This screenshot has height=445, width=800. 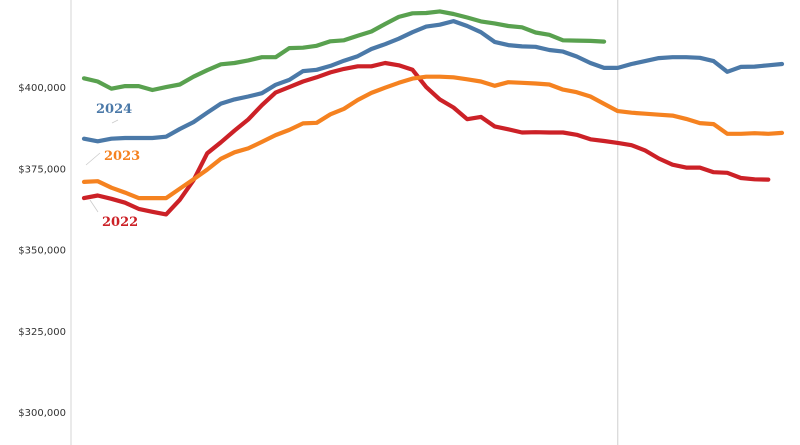 I want to click on y-tick-label: $375,000, so click(x=42, y=169).